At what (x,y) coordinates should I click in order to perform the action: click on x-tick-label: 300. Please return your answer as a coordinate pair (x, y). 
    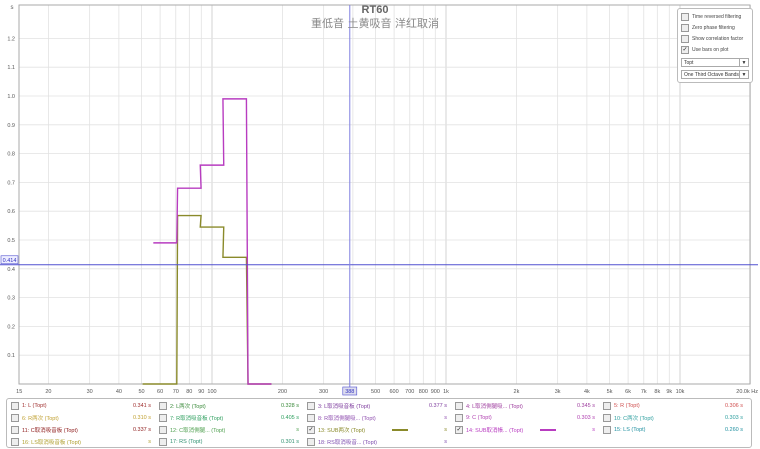
    Looking at the image, I should click on (323, 392).